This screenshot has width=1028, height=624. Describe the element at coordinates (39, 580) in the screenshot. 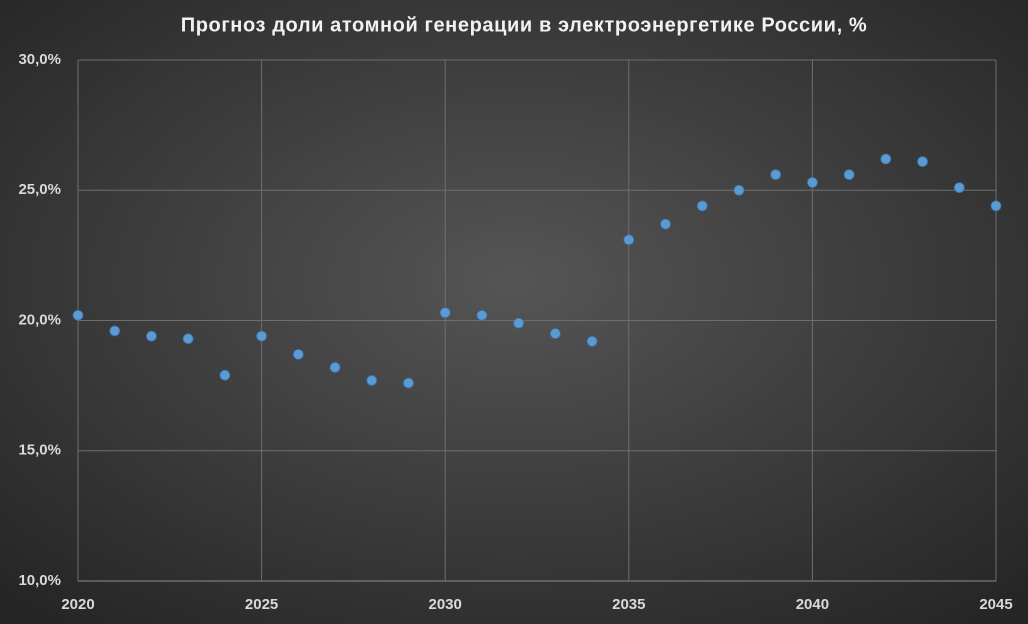

I see `y-tick-label: 10,0%` at that location.